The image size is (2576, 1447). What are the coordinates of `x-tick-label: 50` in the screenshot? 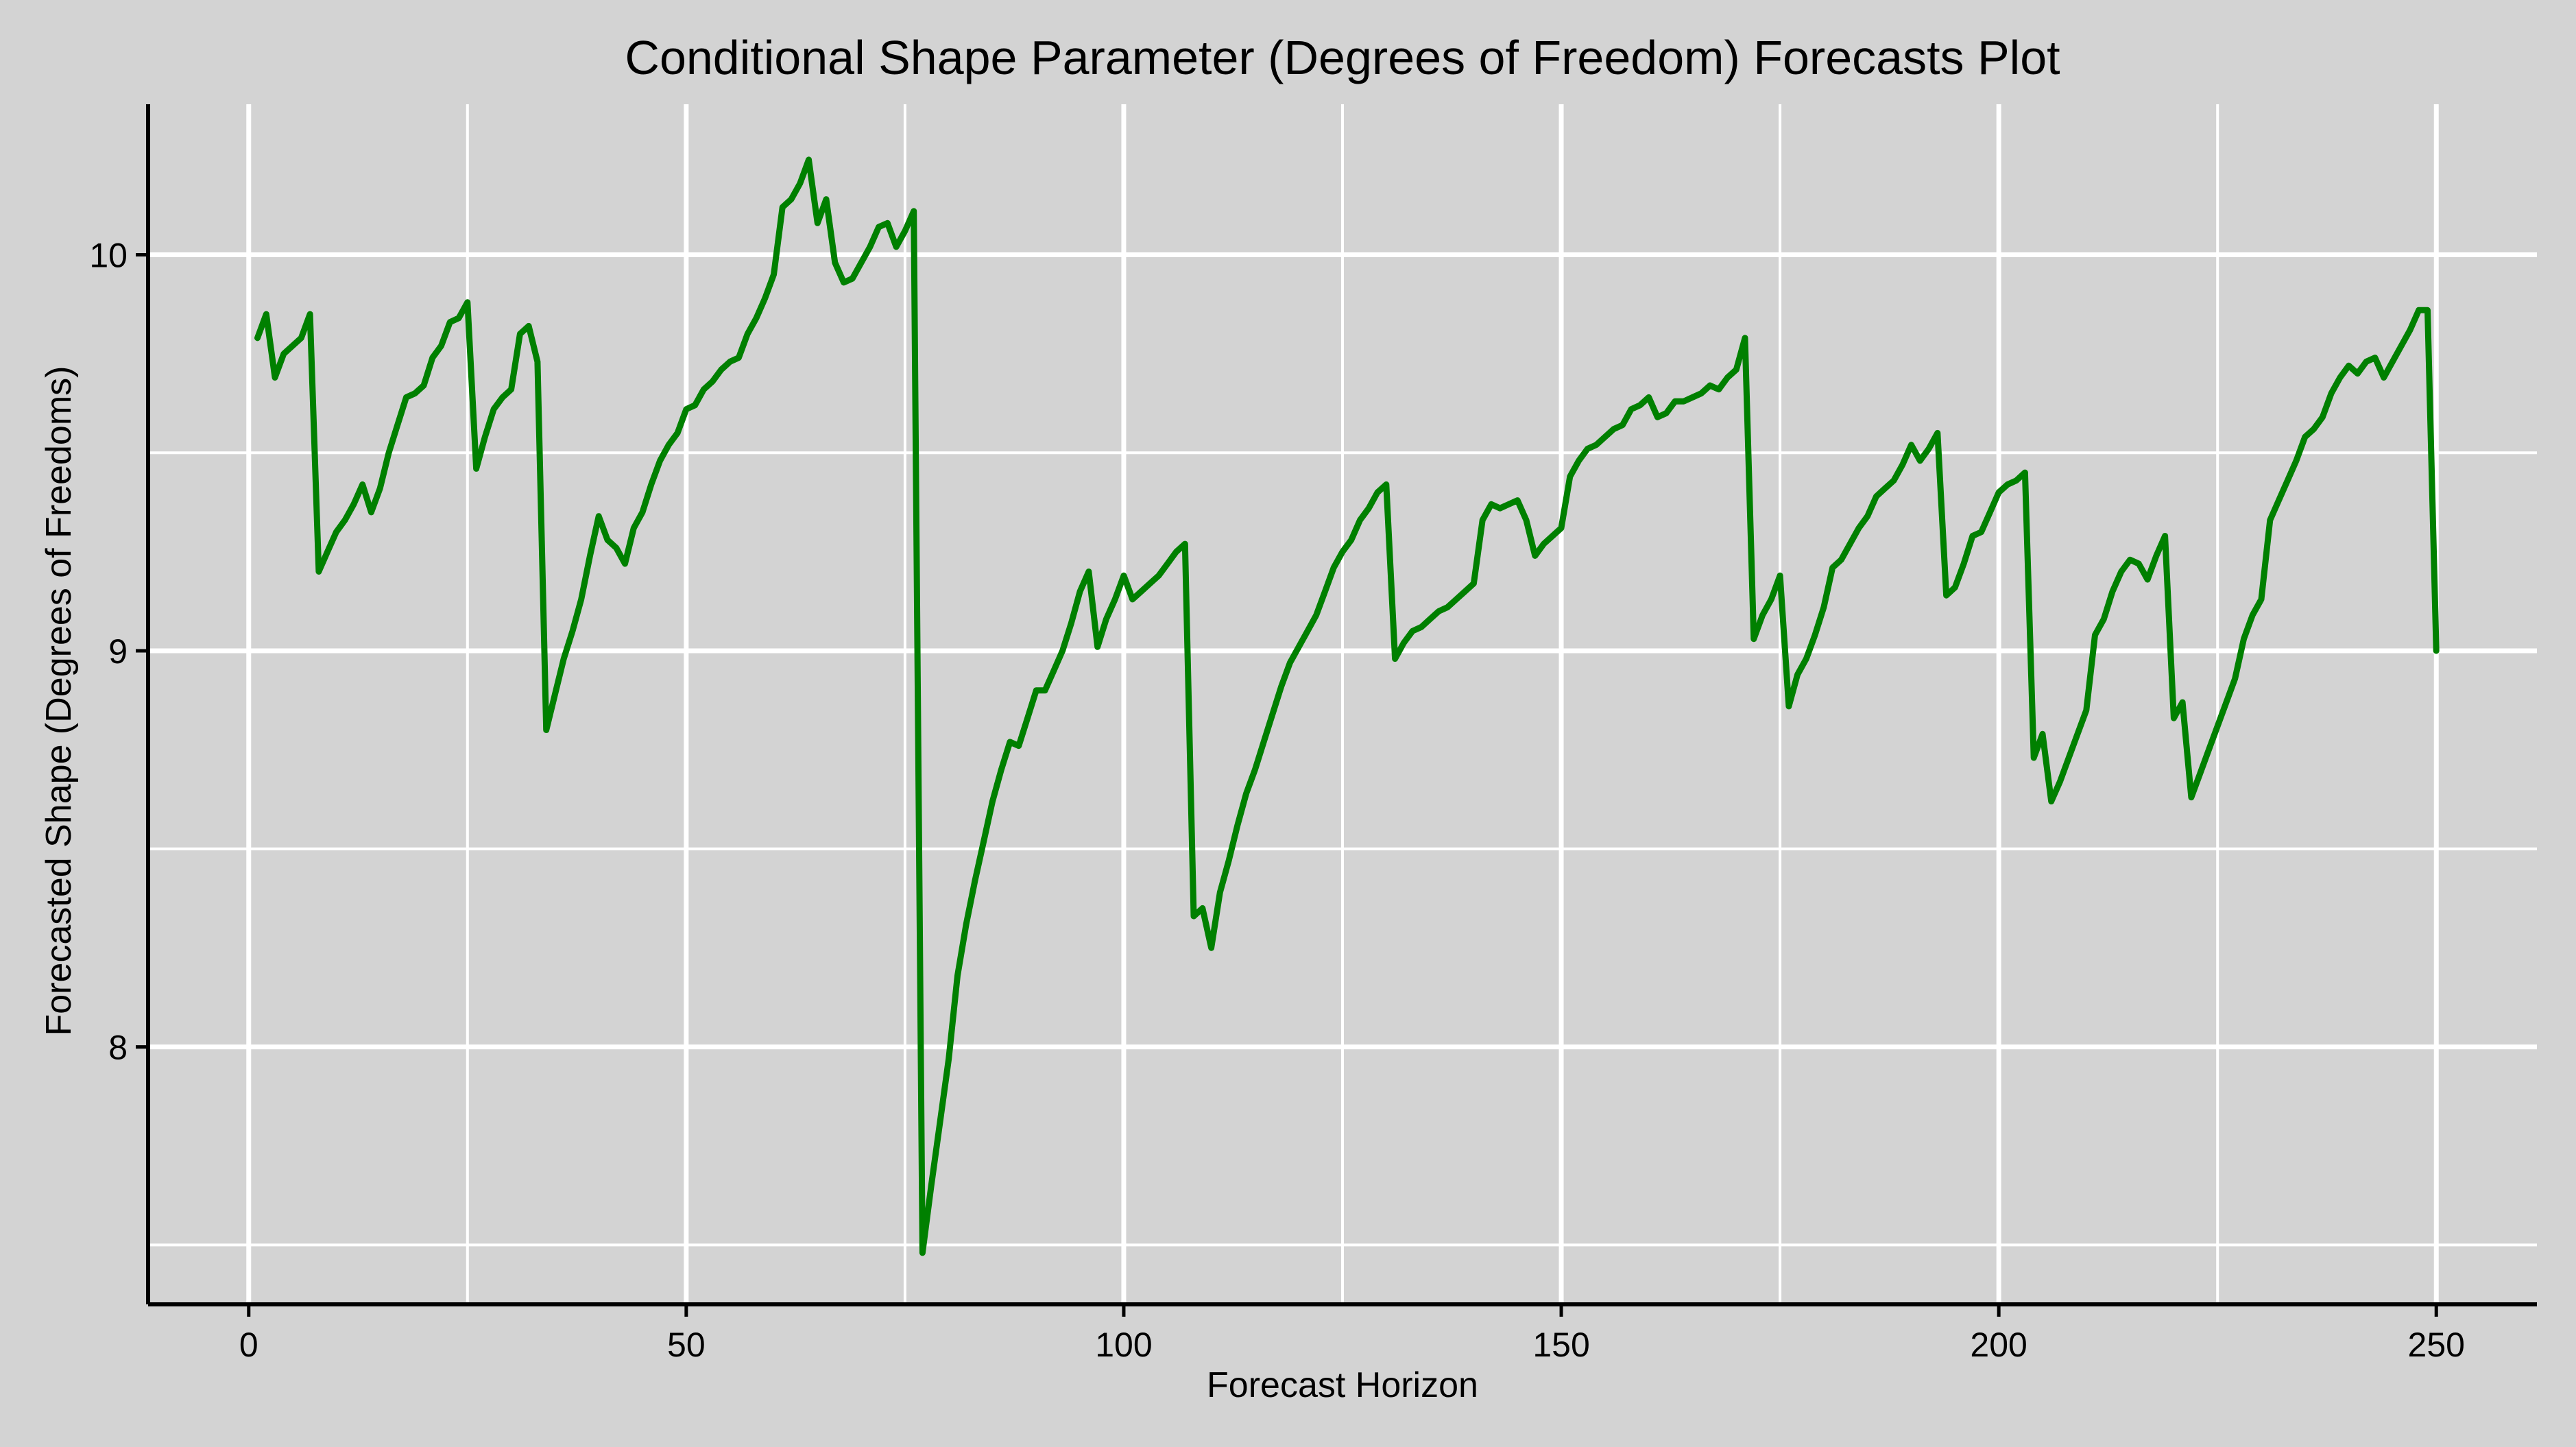 It's located at (687, 1345).